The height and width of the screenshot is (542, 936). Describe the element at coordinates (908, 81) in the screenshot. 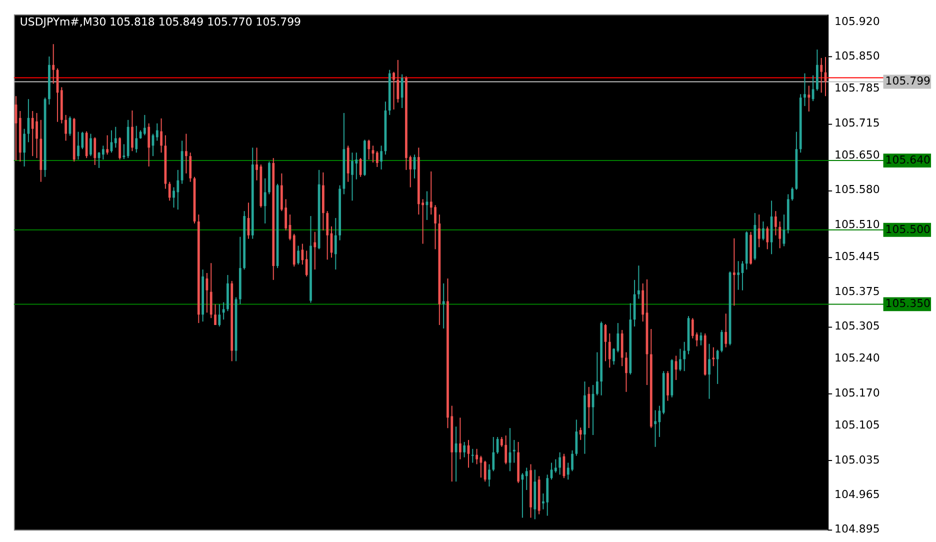

I see `ref-line-label: 105.799` at that location.